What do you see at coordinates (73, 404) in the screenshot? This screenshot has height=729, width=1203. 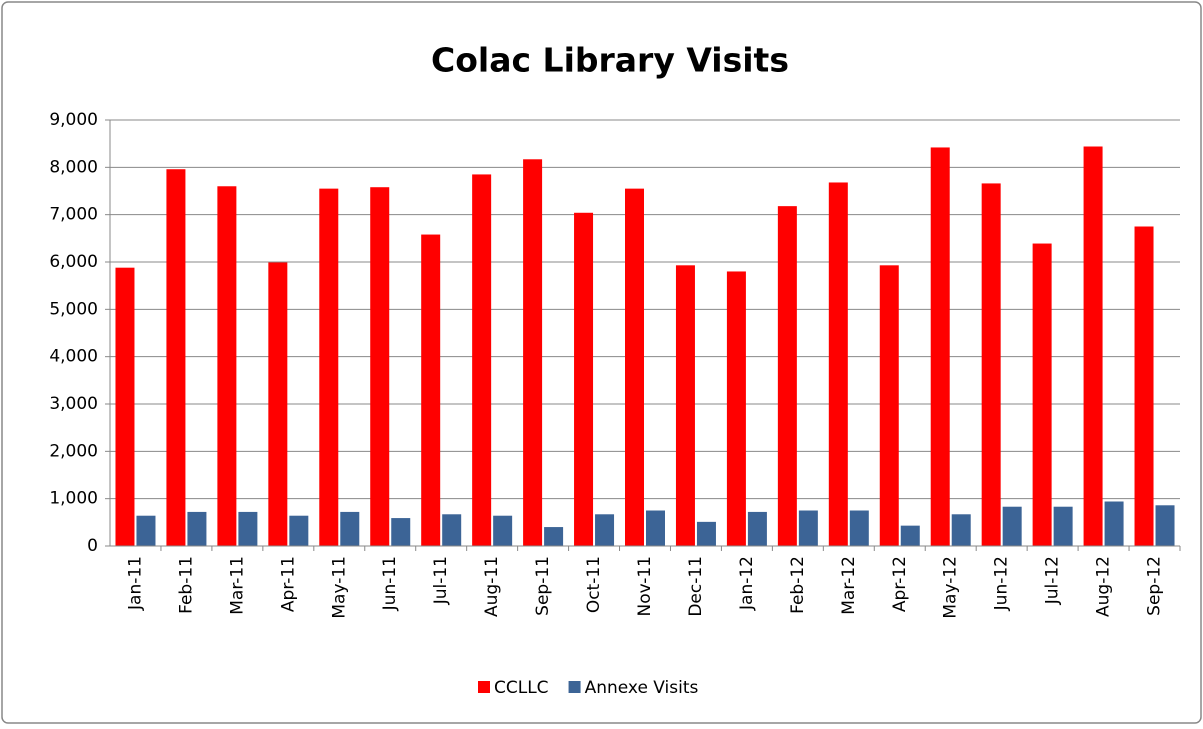 I see `y-tick-label: 3,000` at bounding box center [73, 404].